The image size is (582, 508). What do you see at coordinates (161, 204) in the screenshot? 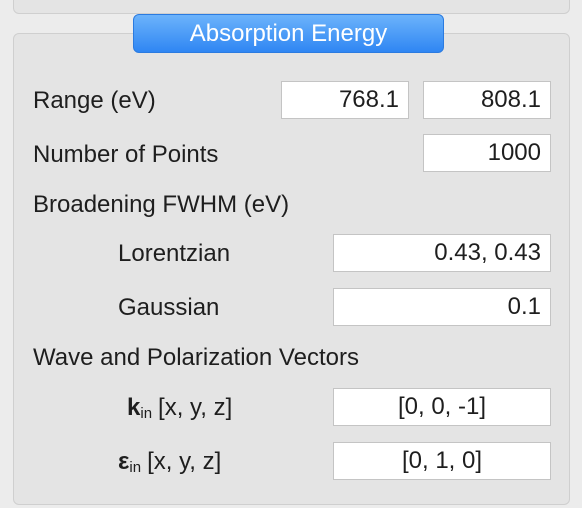
I see `broadening-label: Broadening FWHM (eV)` at bounding box center [161, 204].